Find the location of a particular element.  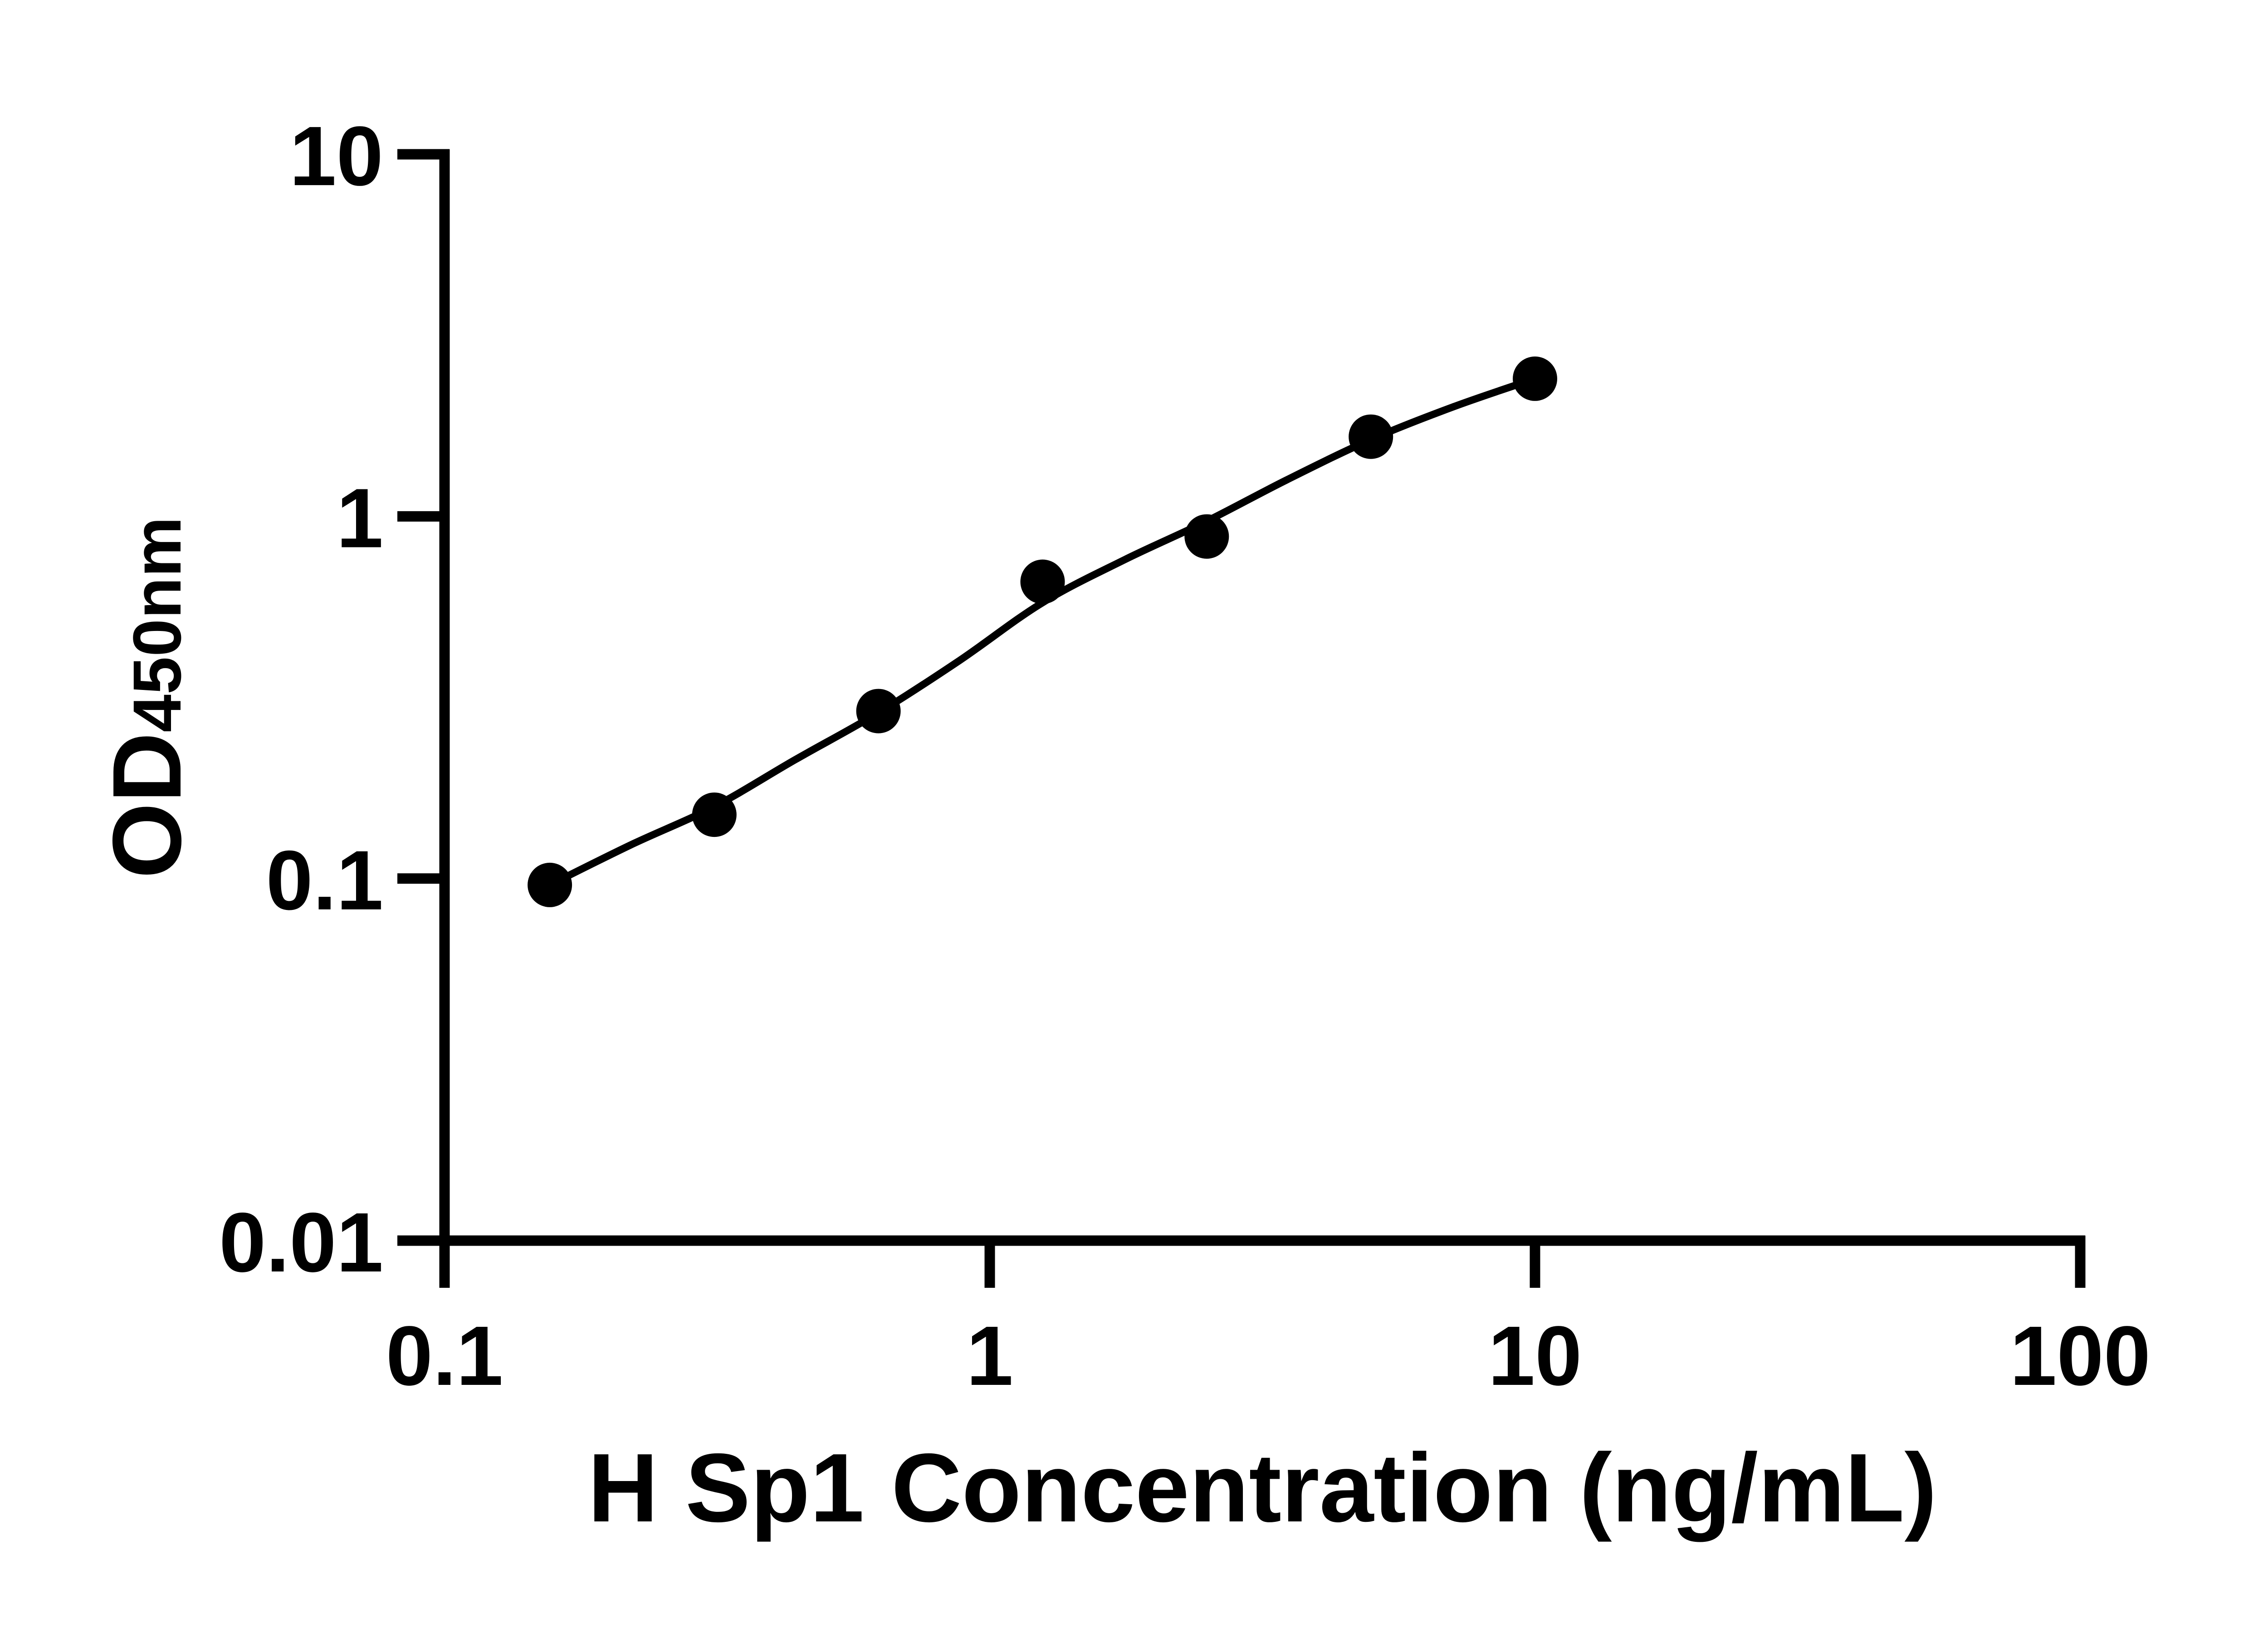

y-axis-title: OD450nm is located at coordinates (147, 698).